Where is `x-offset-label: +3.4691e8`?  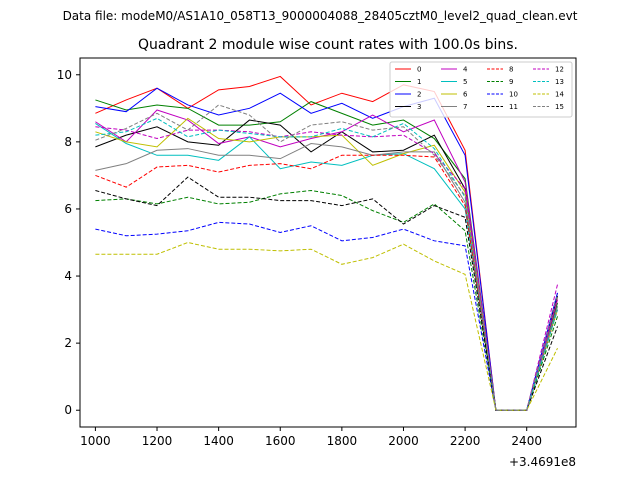
x-offset-label: +3.4691e8 is located at coordinates (542, 462).